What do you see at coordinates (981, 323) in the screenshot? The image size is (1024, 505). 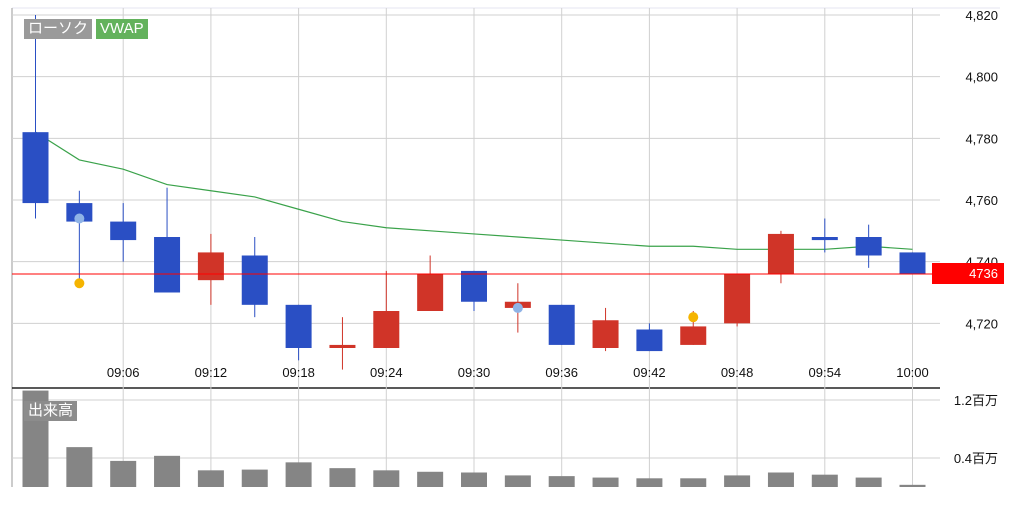 I see `y-tick-label: 4,720` at bounding box center [981, 323].